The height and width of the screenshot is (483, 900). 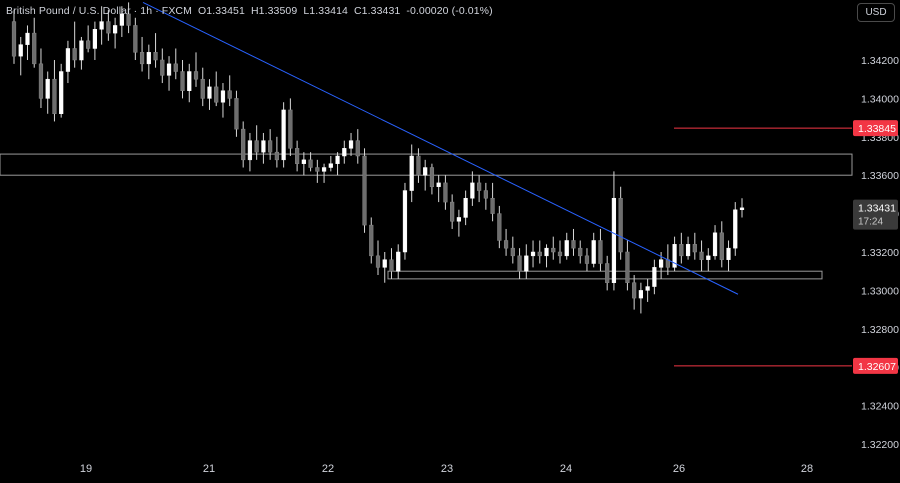 What do you see at coordinates (763, 247) in the screenshot?
I see `horizontal-levels` at bounding box center [763, 247].